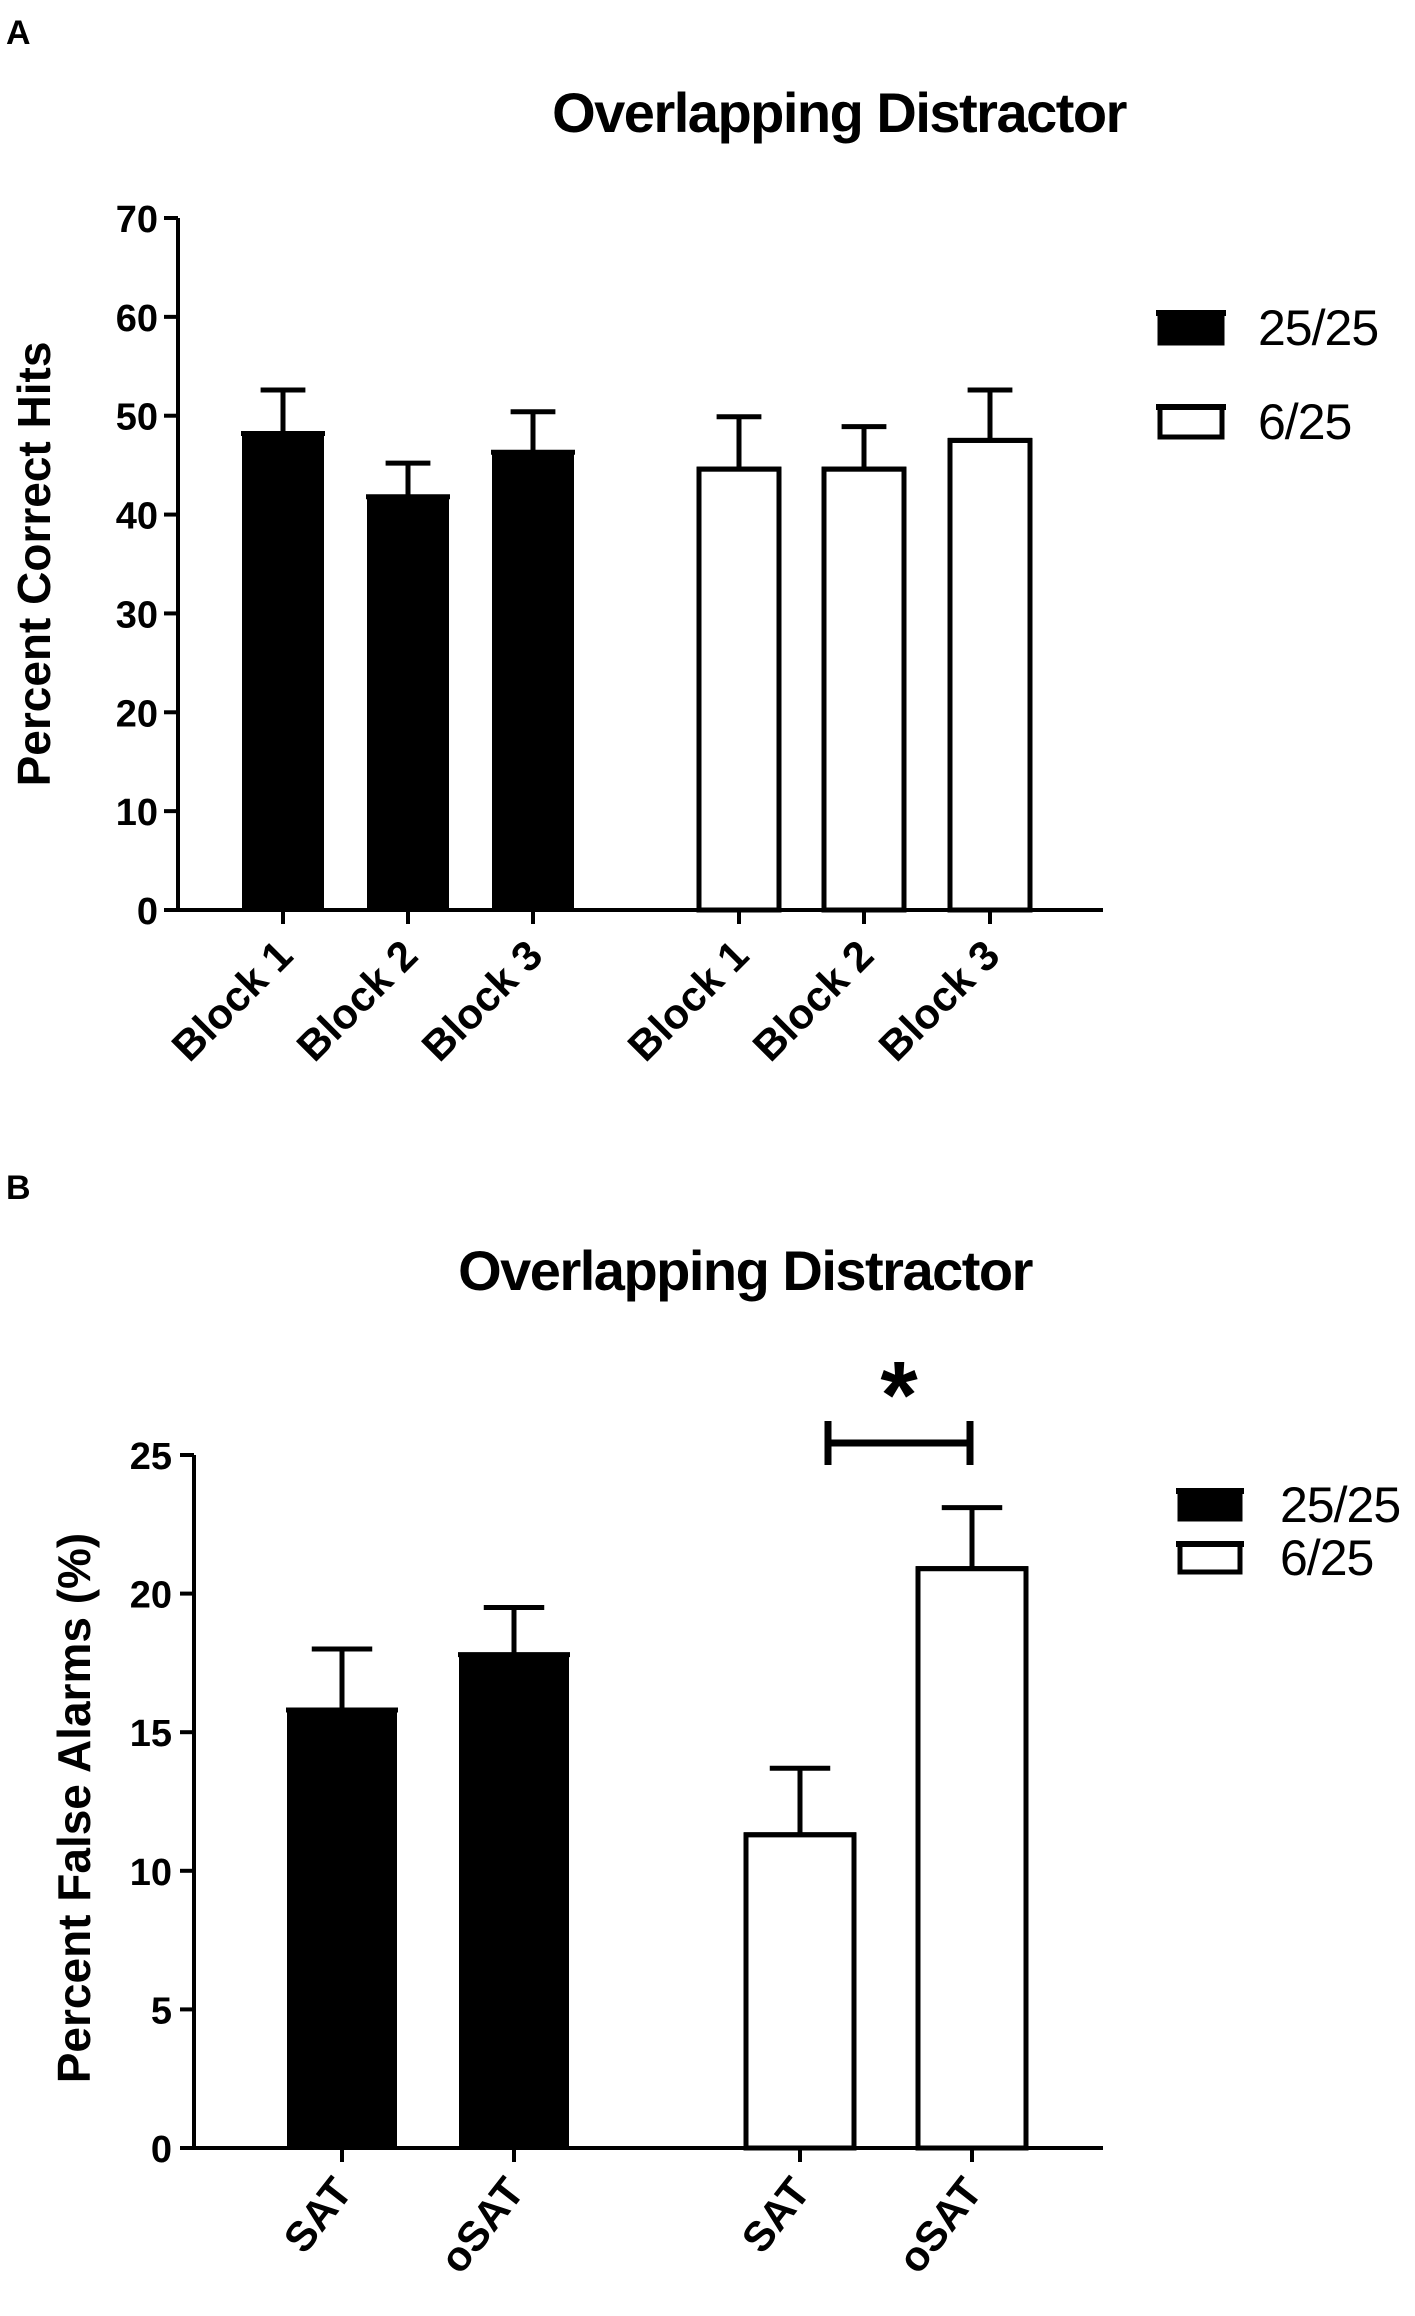  What do you see at coordinates (151, 1457) in the screenshot?
I see `y-tick-label: 25` at bounding box center [151, 1457].